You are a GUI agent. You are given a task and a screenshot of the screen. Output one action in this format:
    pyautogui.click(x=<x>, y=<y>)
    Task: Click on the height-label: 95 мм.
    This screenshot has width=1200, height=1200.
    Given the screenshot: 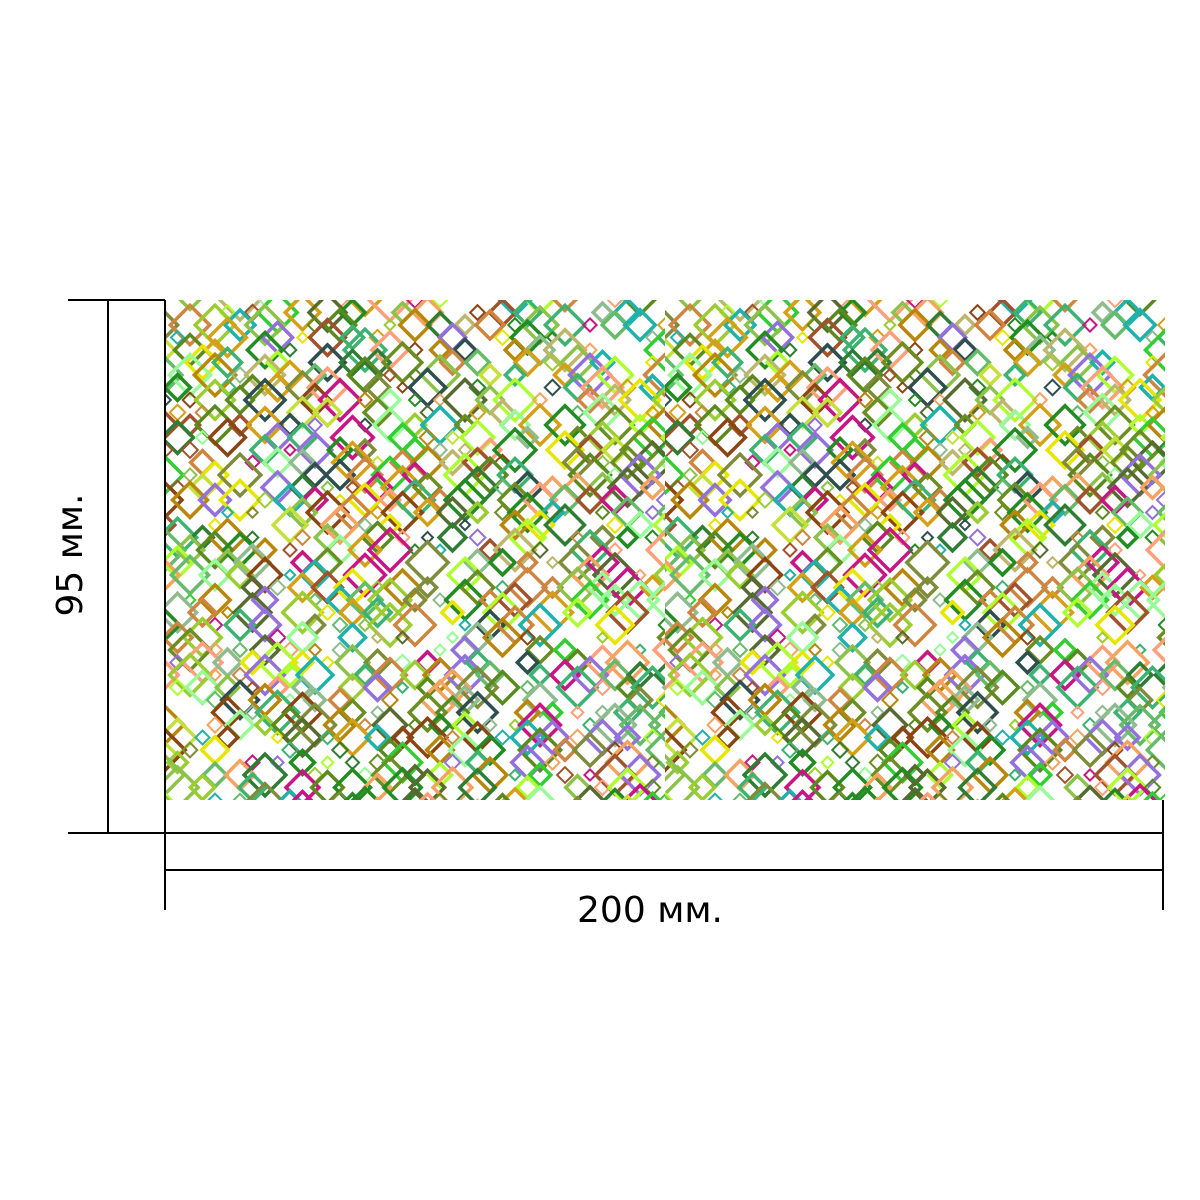 What is the action you would take?
    pyautogui.click(x=70, y=554)
    